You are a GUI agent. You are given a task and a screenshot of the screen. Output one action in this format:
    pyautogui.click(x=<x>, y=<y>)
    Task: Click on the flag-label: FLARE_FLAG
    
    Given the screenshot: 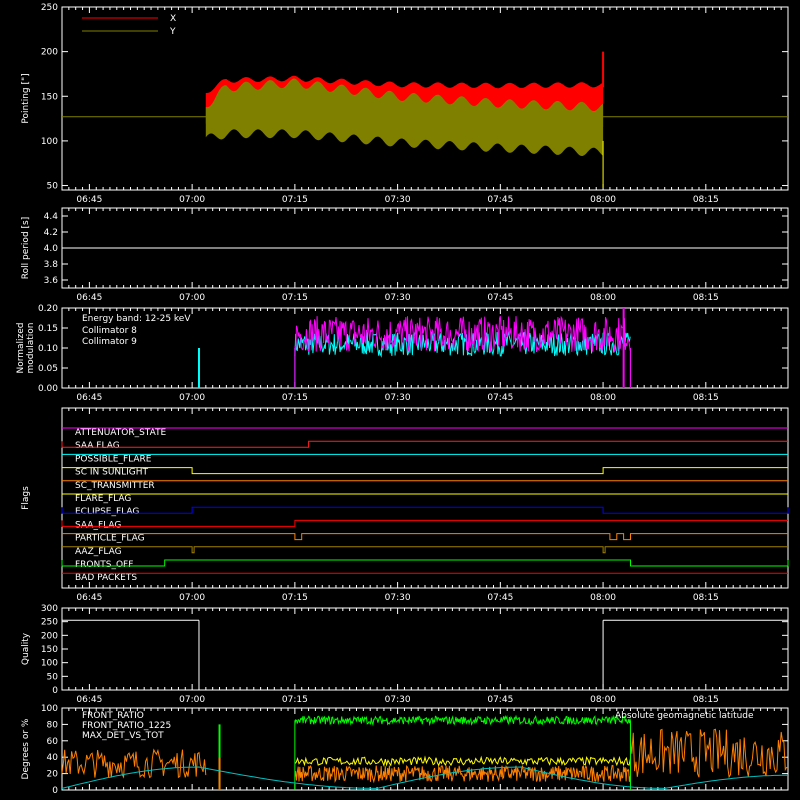 What is the action you would take?
    pyautogui.click(x=103, y=499)
    